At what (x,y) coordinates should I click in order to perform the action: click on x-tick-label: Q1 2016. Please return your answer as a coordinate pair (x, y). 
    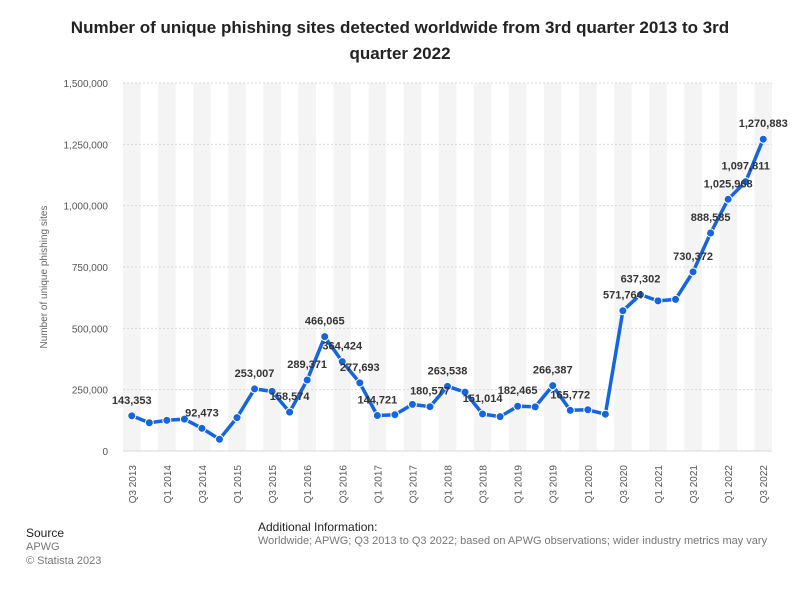
    Looking at the image, I should click on (308, 484).